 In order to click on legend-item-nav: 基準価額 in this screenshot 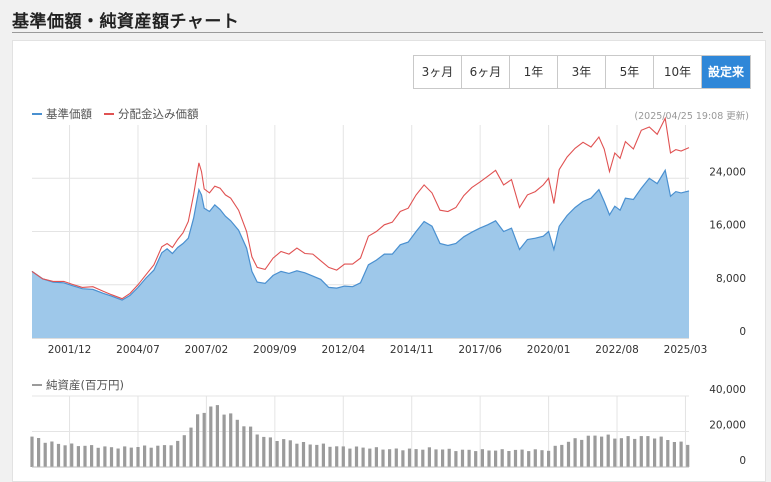, I will do `click(62, 114)`.